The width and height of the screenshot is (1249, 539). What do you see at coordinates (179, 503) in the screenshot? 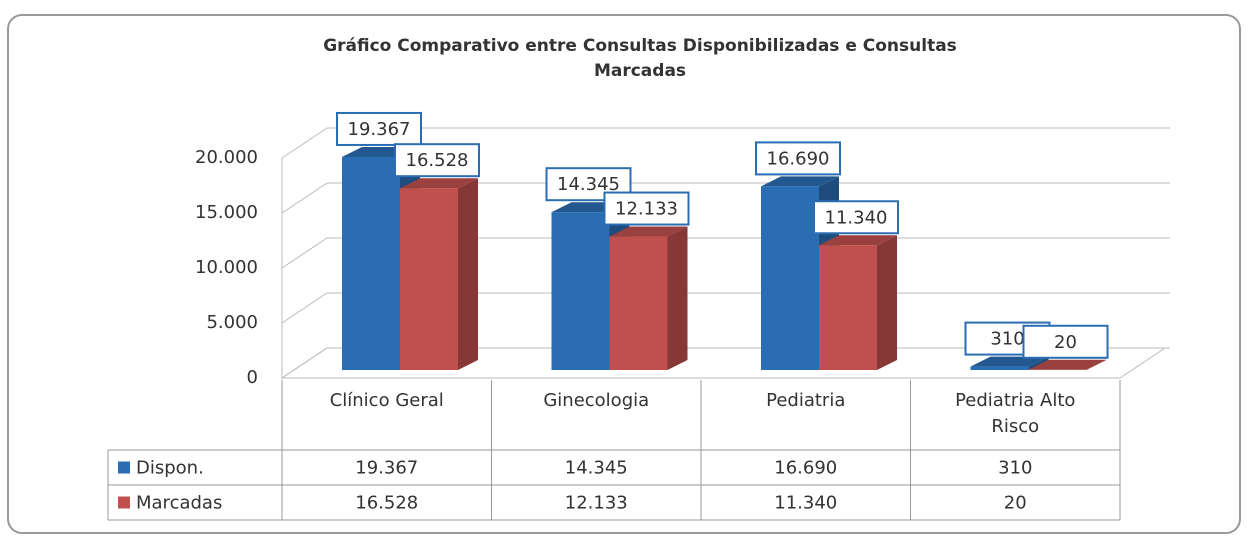
I see `legend-label: Marcadas` at bounding box center [179, 503].